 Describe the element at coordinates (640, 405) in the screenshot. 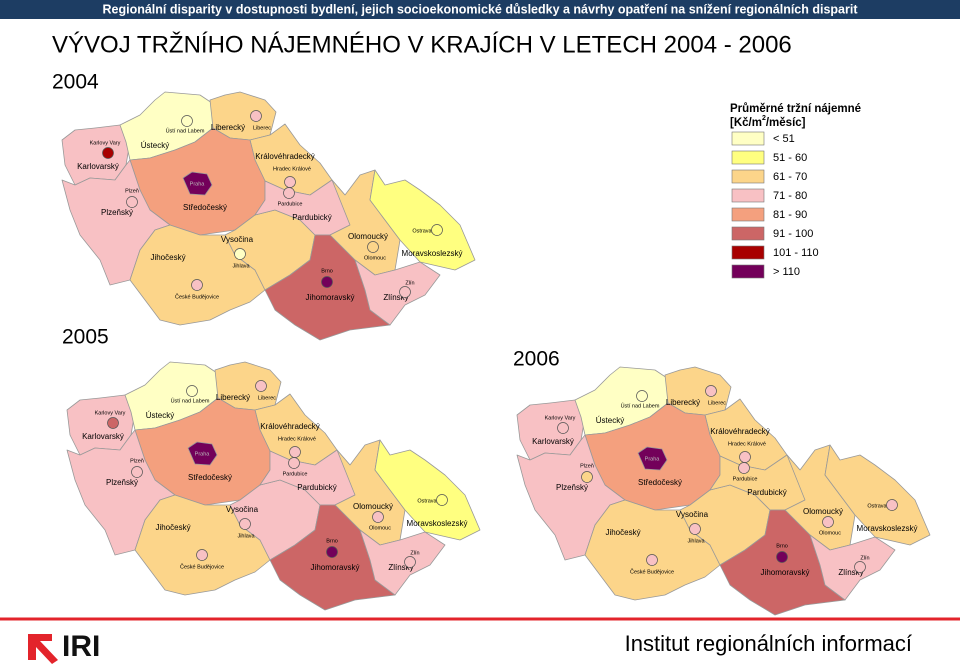

I see `city-label: Ústí nad Labem` at that location.